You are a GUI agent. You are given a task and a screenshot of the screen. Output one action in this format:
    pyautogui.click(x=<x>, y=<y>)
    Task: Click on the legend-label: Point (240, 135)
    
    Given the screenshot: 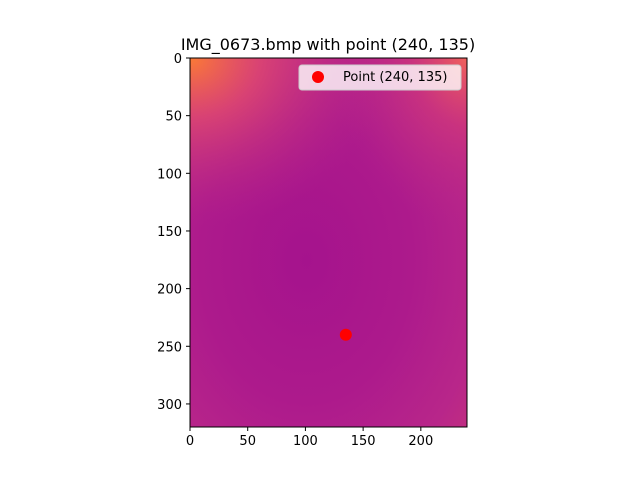 What is the action you would take?
    pyautogui.click(x=395, y=77)
    